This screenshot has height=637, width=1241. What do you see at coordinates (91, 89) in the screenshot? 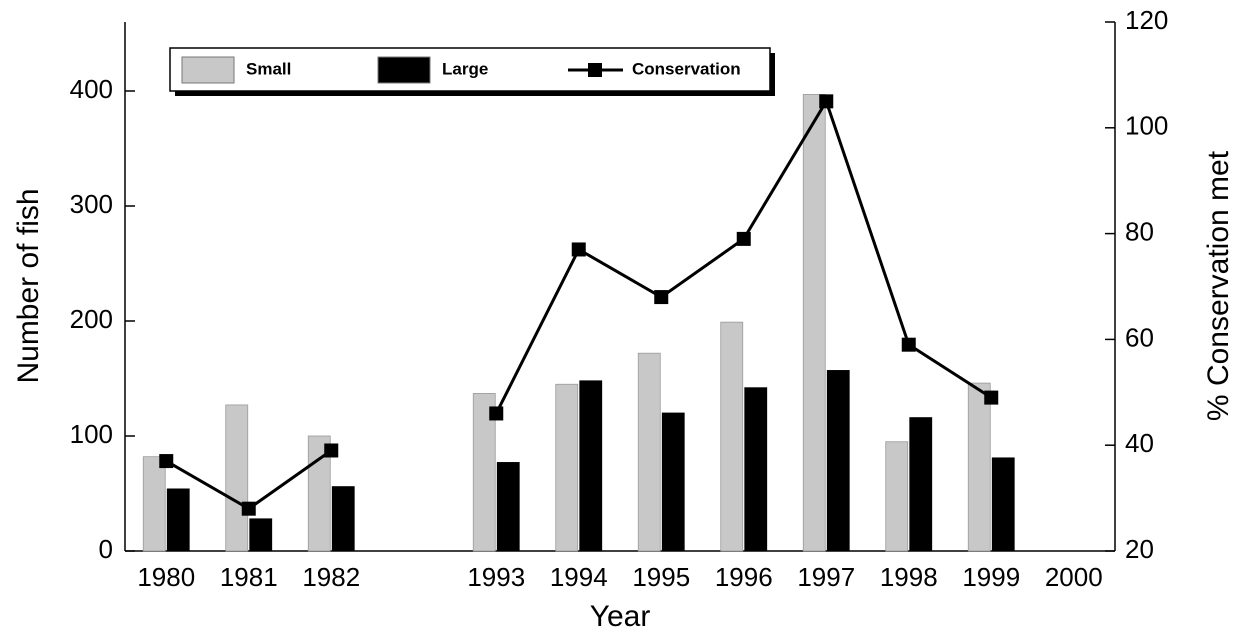
I see `y-tick-label: 400` at bounding box center [91, 89].